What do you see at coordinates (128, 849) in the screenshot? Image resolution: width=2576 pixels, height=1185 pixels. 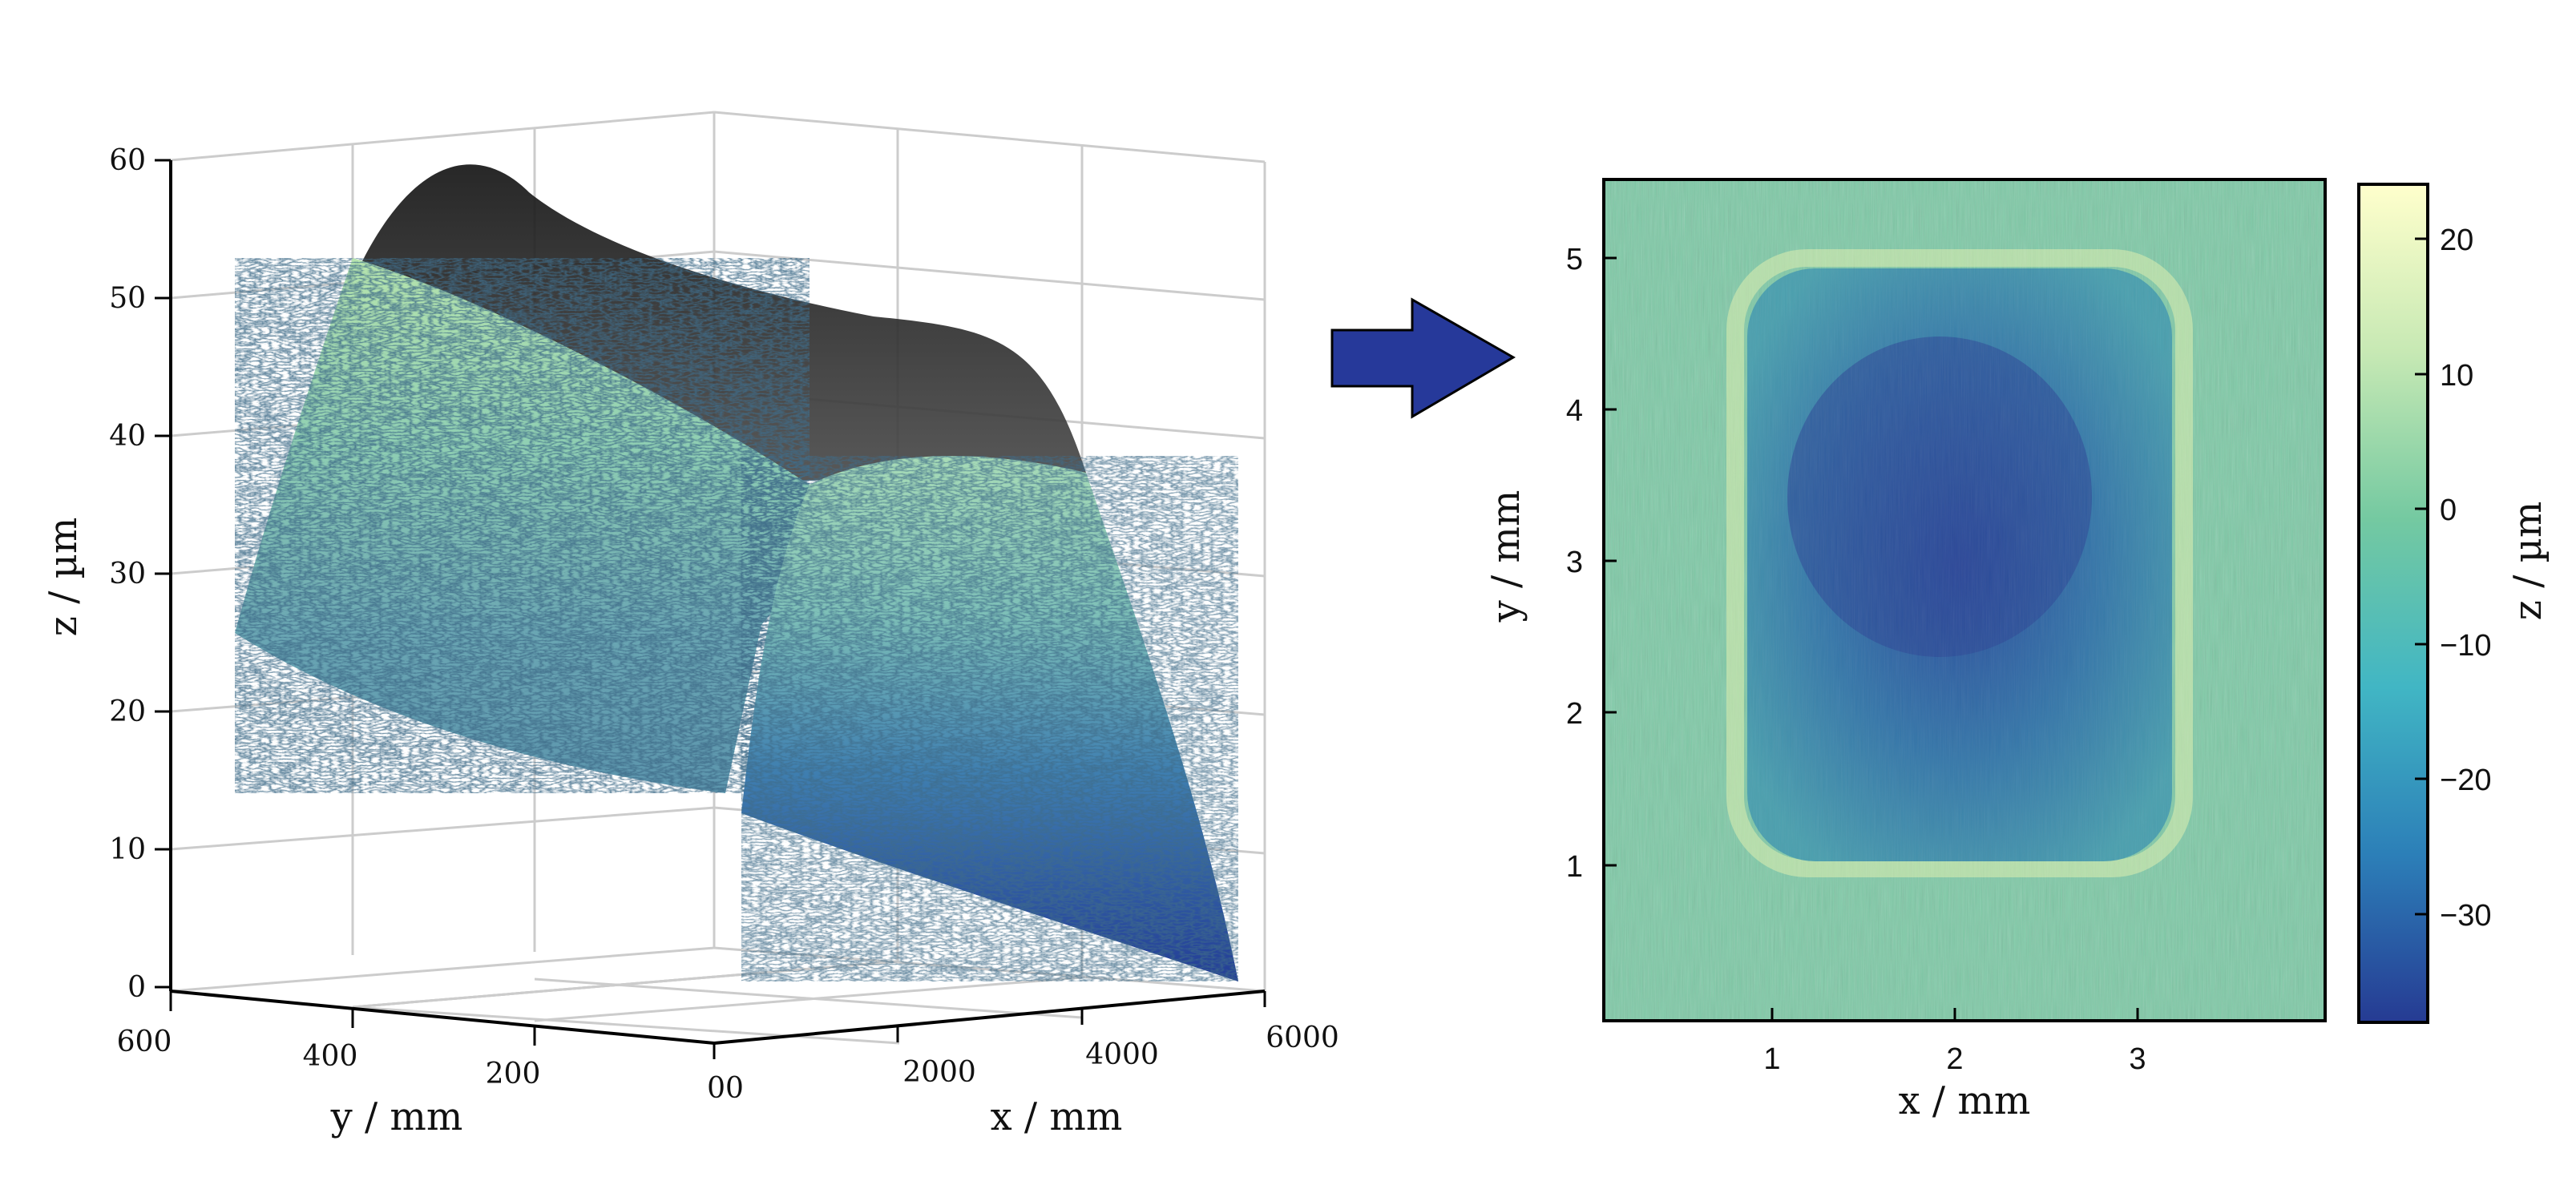 I see `z-tick-label: 10` at bounding box center [128, 849].